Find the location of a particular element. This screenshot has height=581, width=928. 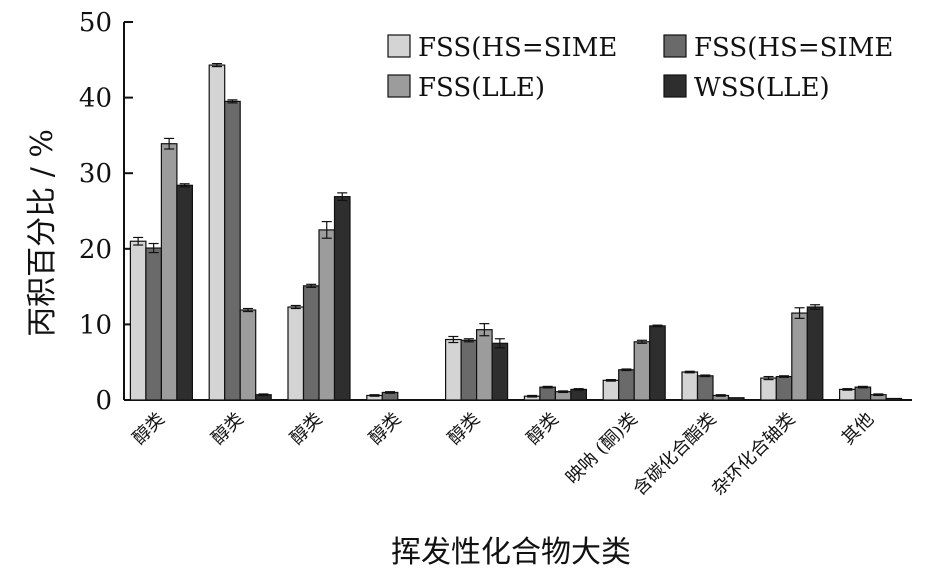

y-tick-label: 10 is located at coordinates (95, 325).